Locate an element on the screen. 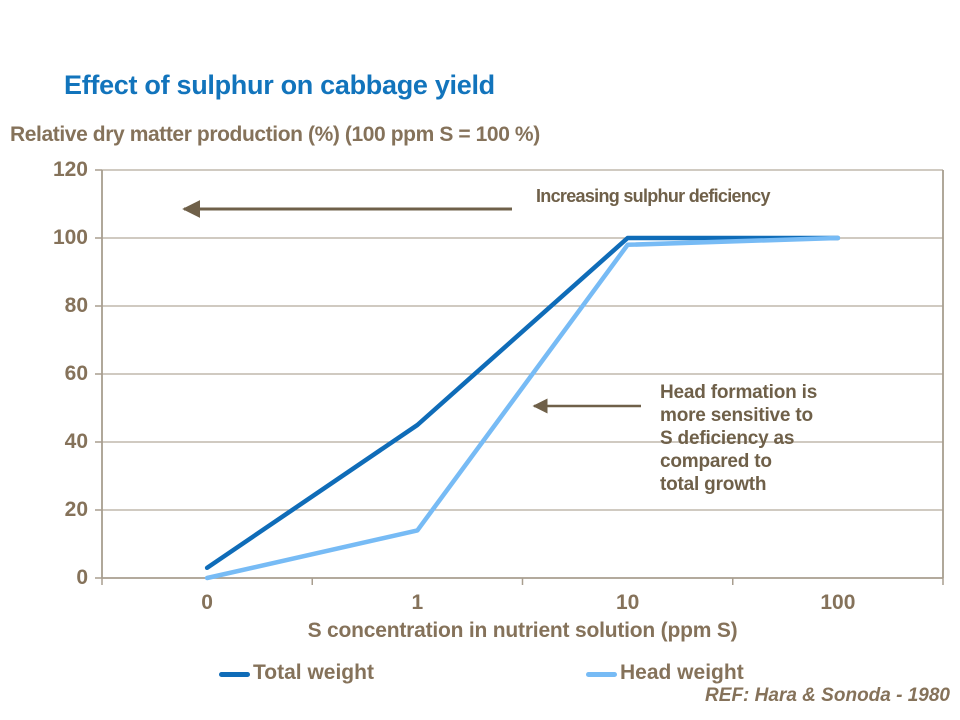  y-tick-label: 100 is located at coordinates (70, 237).